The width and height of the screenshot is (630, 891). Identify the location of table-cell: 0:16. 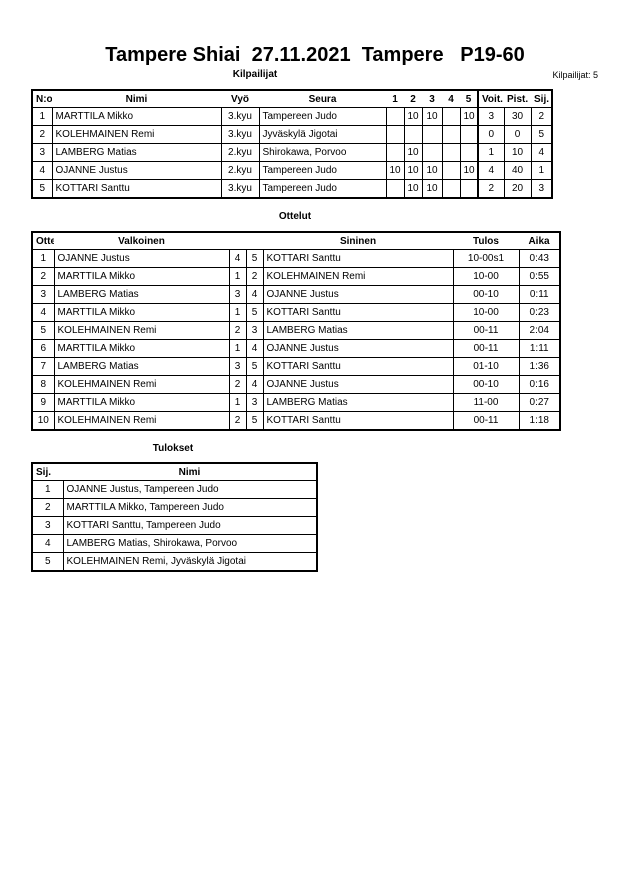
(539, 384).